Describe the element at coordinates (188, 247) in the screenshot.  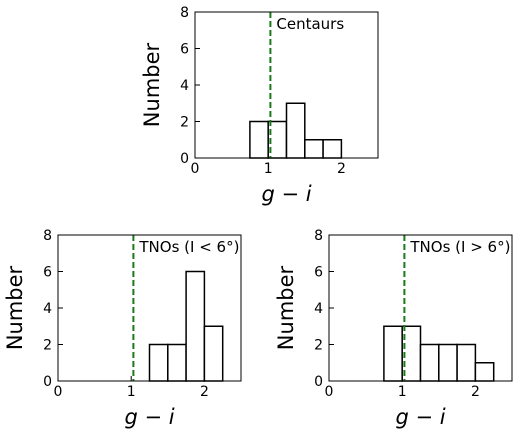
I see `panel-annotation: TNOs (I < 6°)` at that location.